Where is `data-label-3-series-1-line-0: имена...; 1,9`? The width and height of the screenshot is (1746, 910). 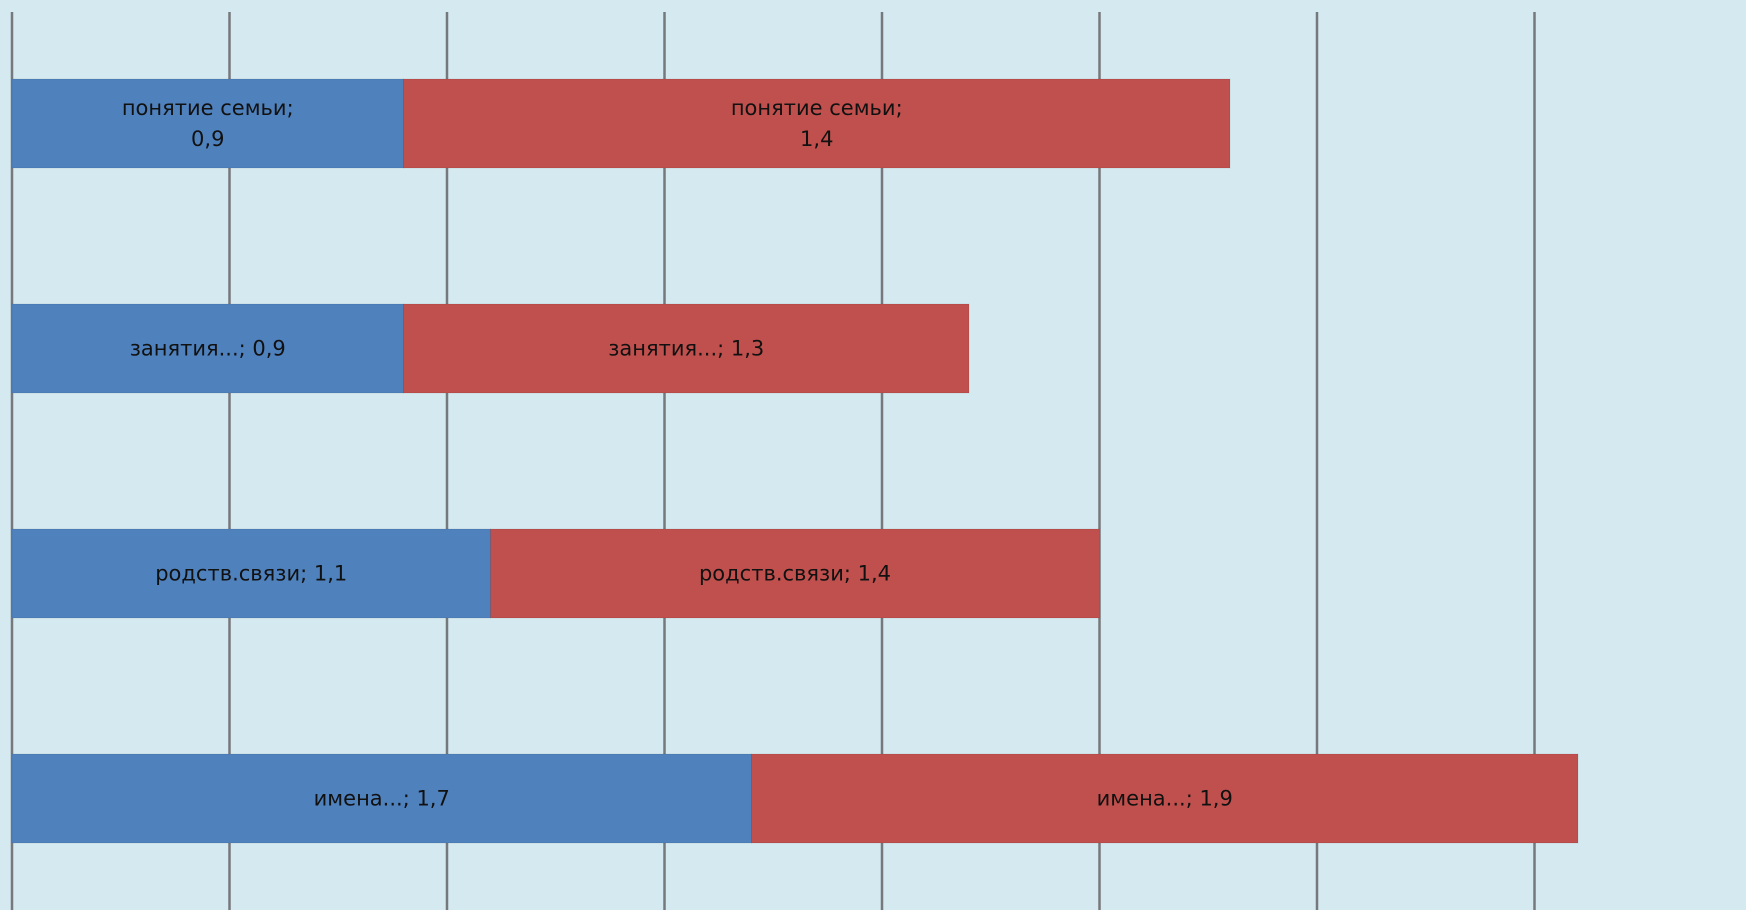
data-label-3-series-1-line-0: имена...; 1,9 is located at coordinates (1165, 799).